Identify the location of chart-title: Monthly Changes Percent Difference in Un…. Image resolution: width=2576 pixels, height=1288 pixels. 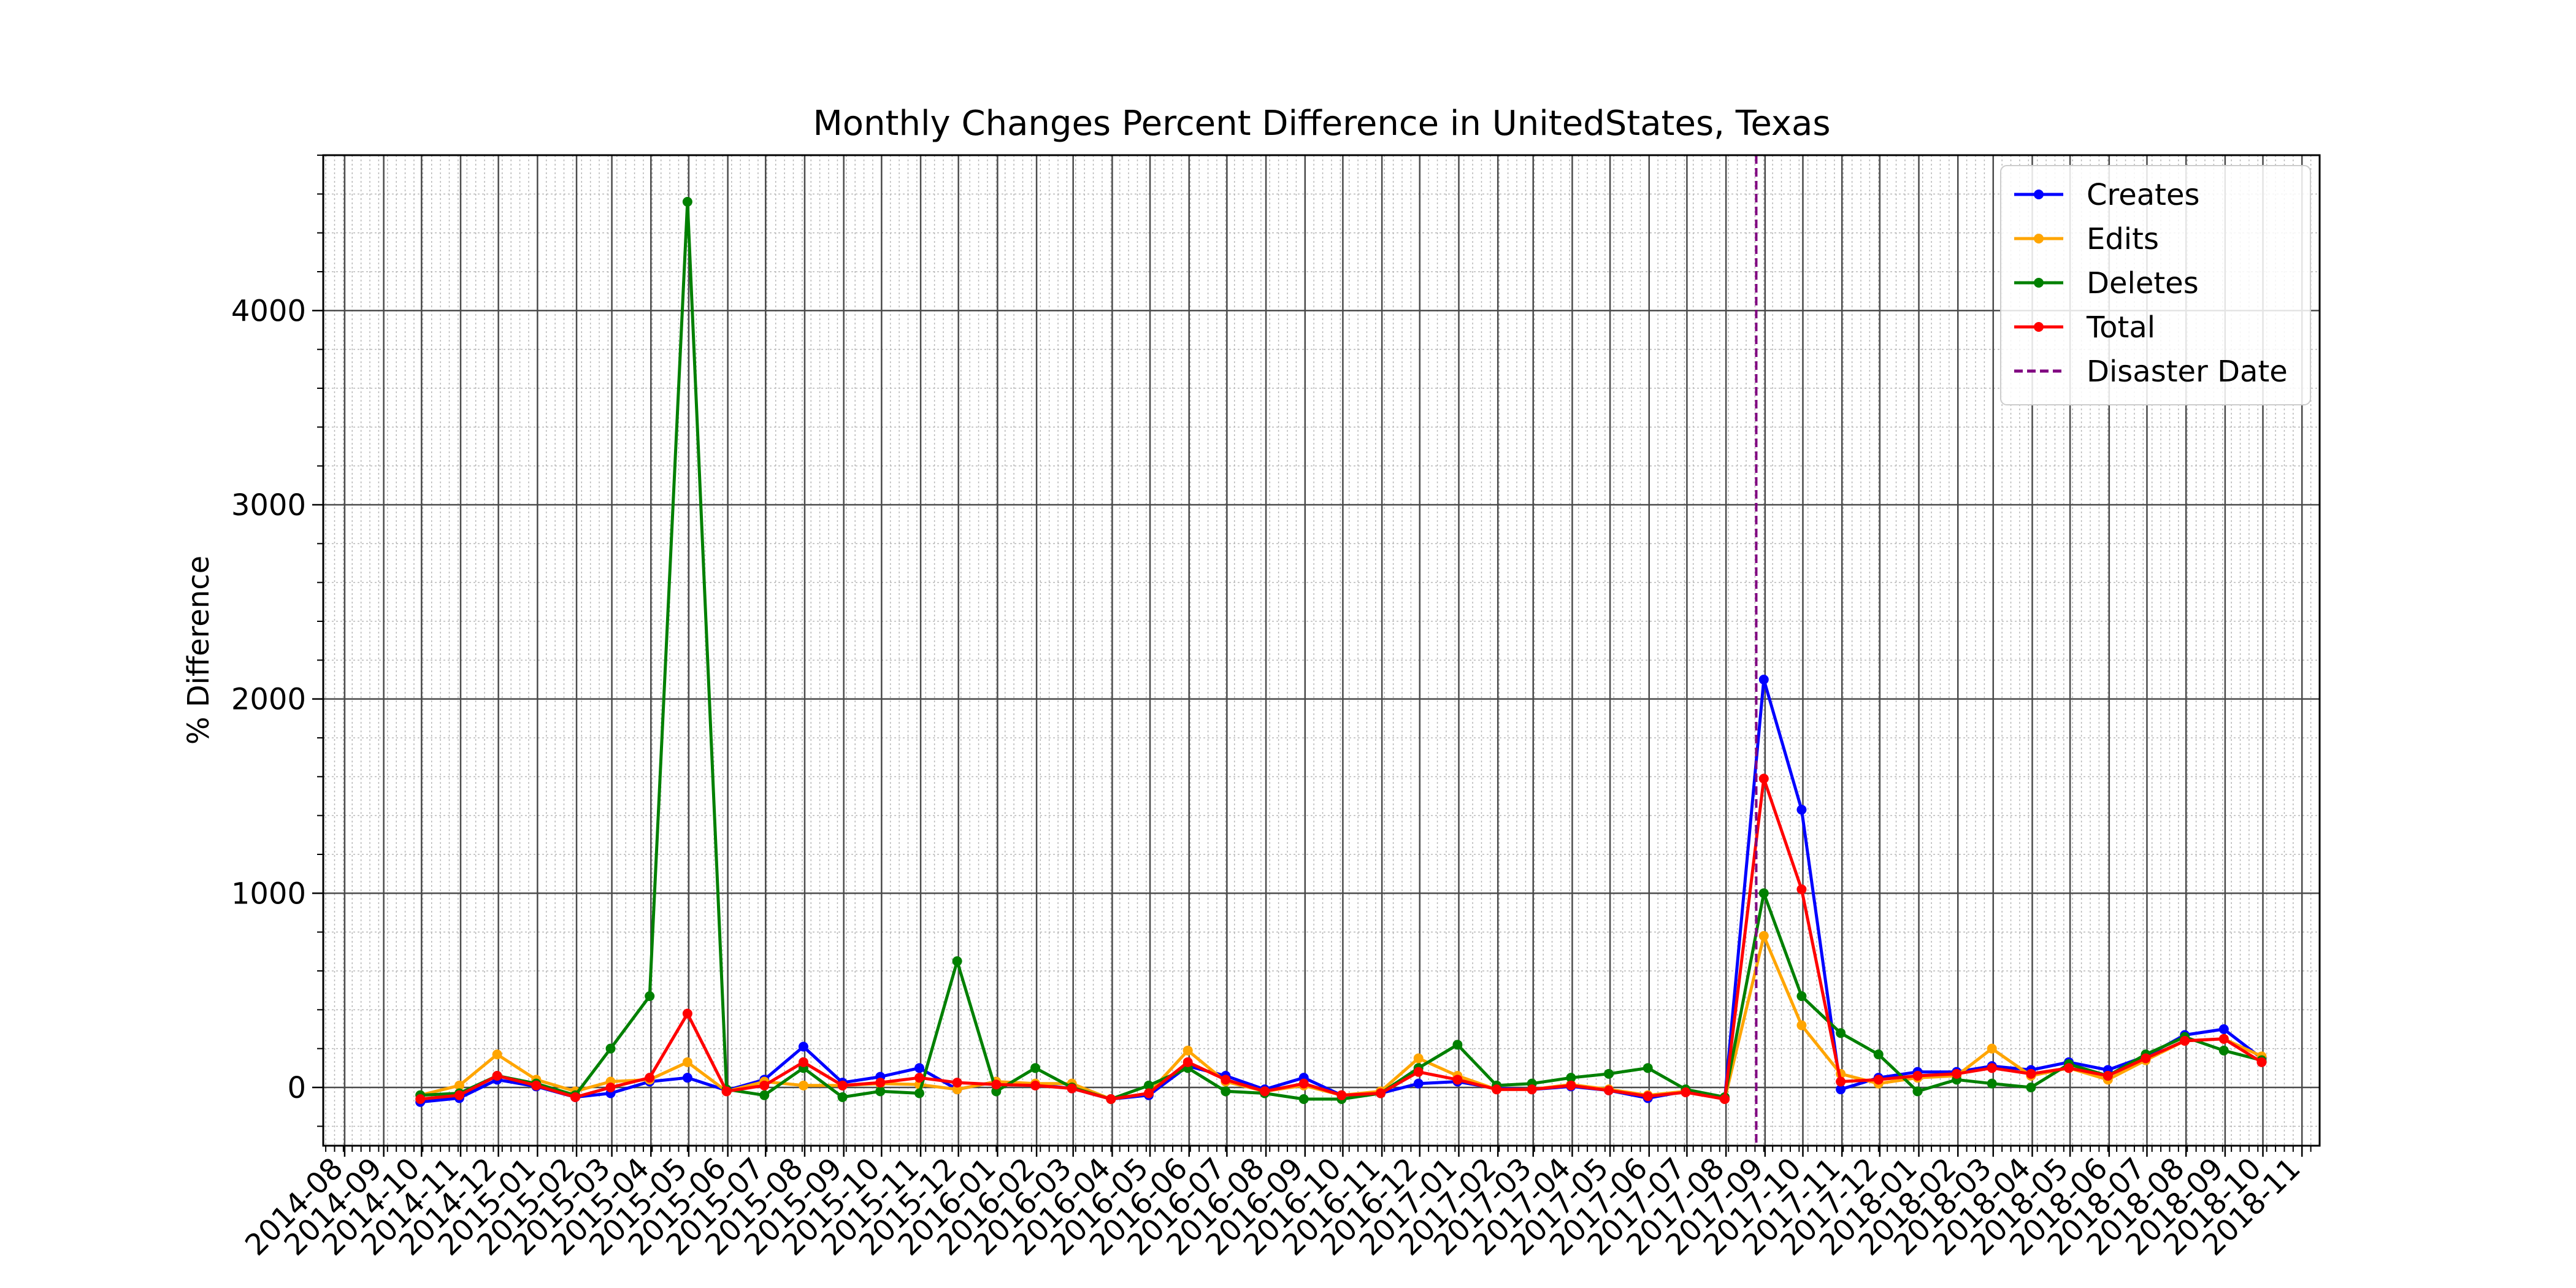
(1321, 124).